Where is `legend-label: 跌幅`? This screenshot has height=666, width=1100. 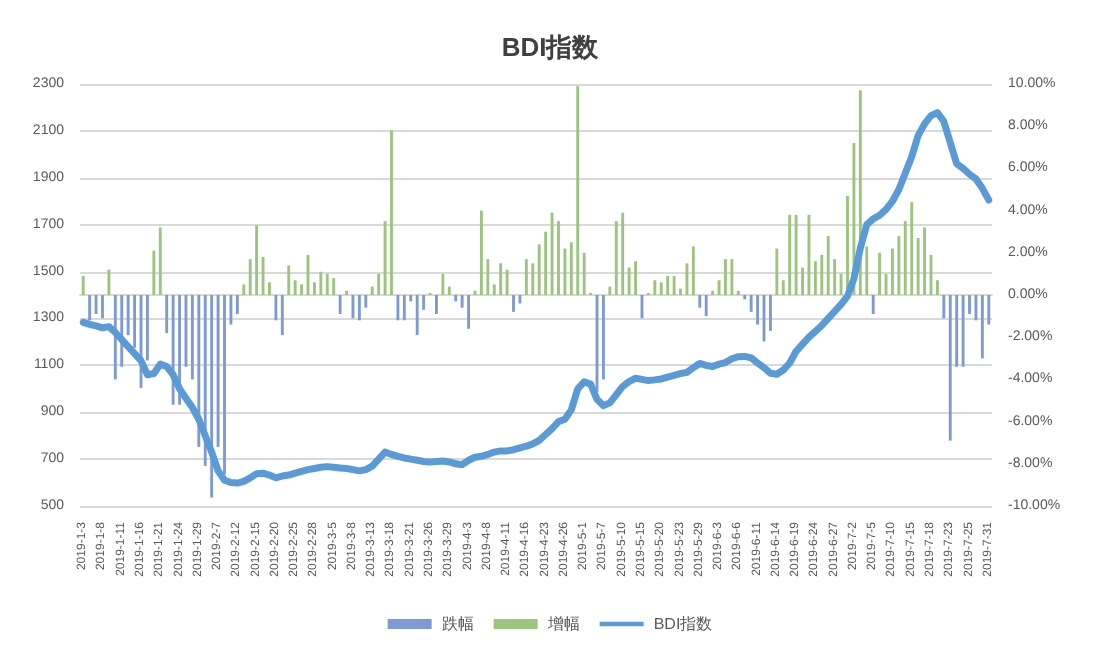 legend-label: 跌幅 is located at coordinates (457, 624).